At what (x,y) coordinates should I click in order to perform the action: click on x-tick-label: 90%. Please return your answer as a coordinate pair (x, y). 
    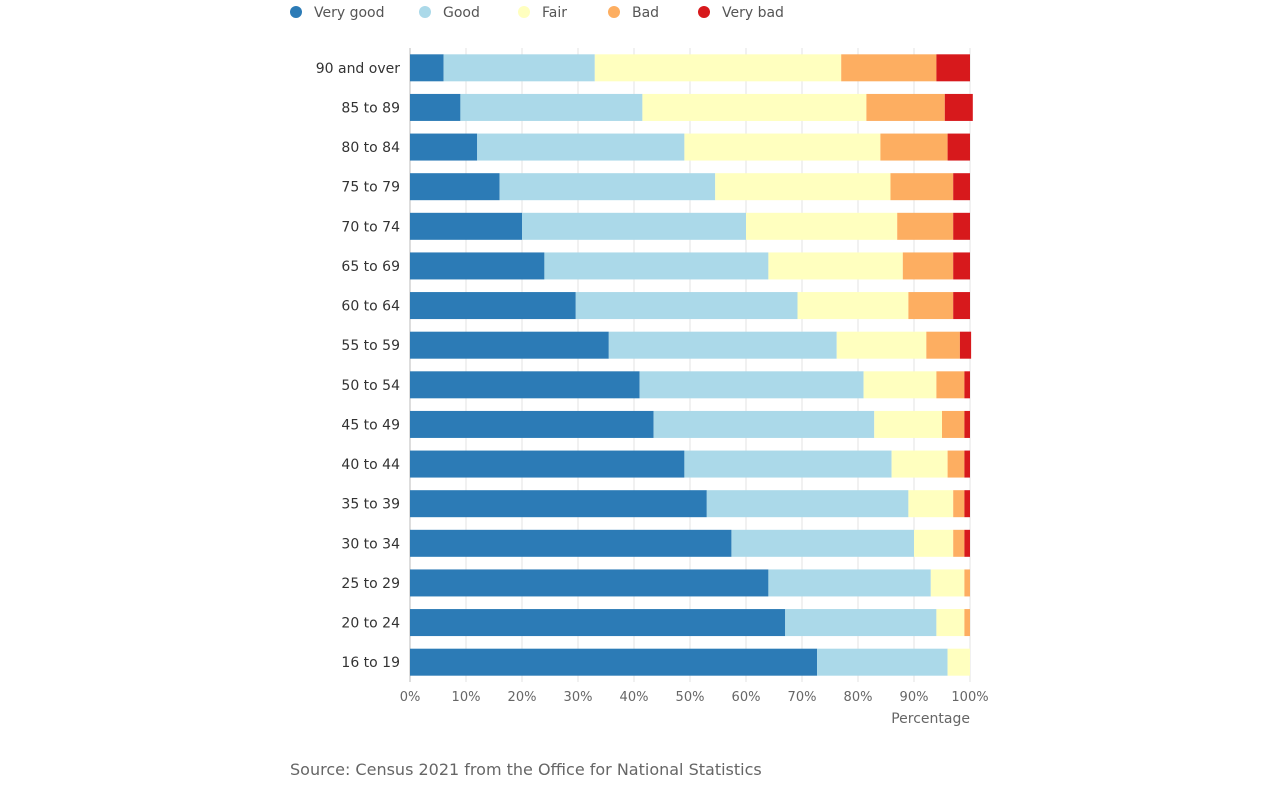
    Looking at the image, I should click on (914, 697).